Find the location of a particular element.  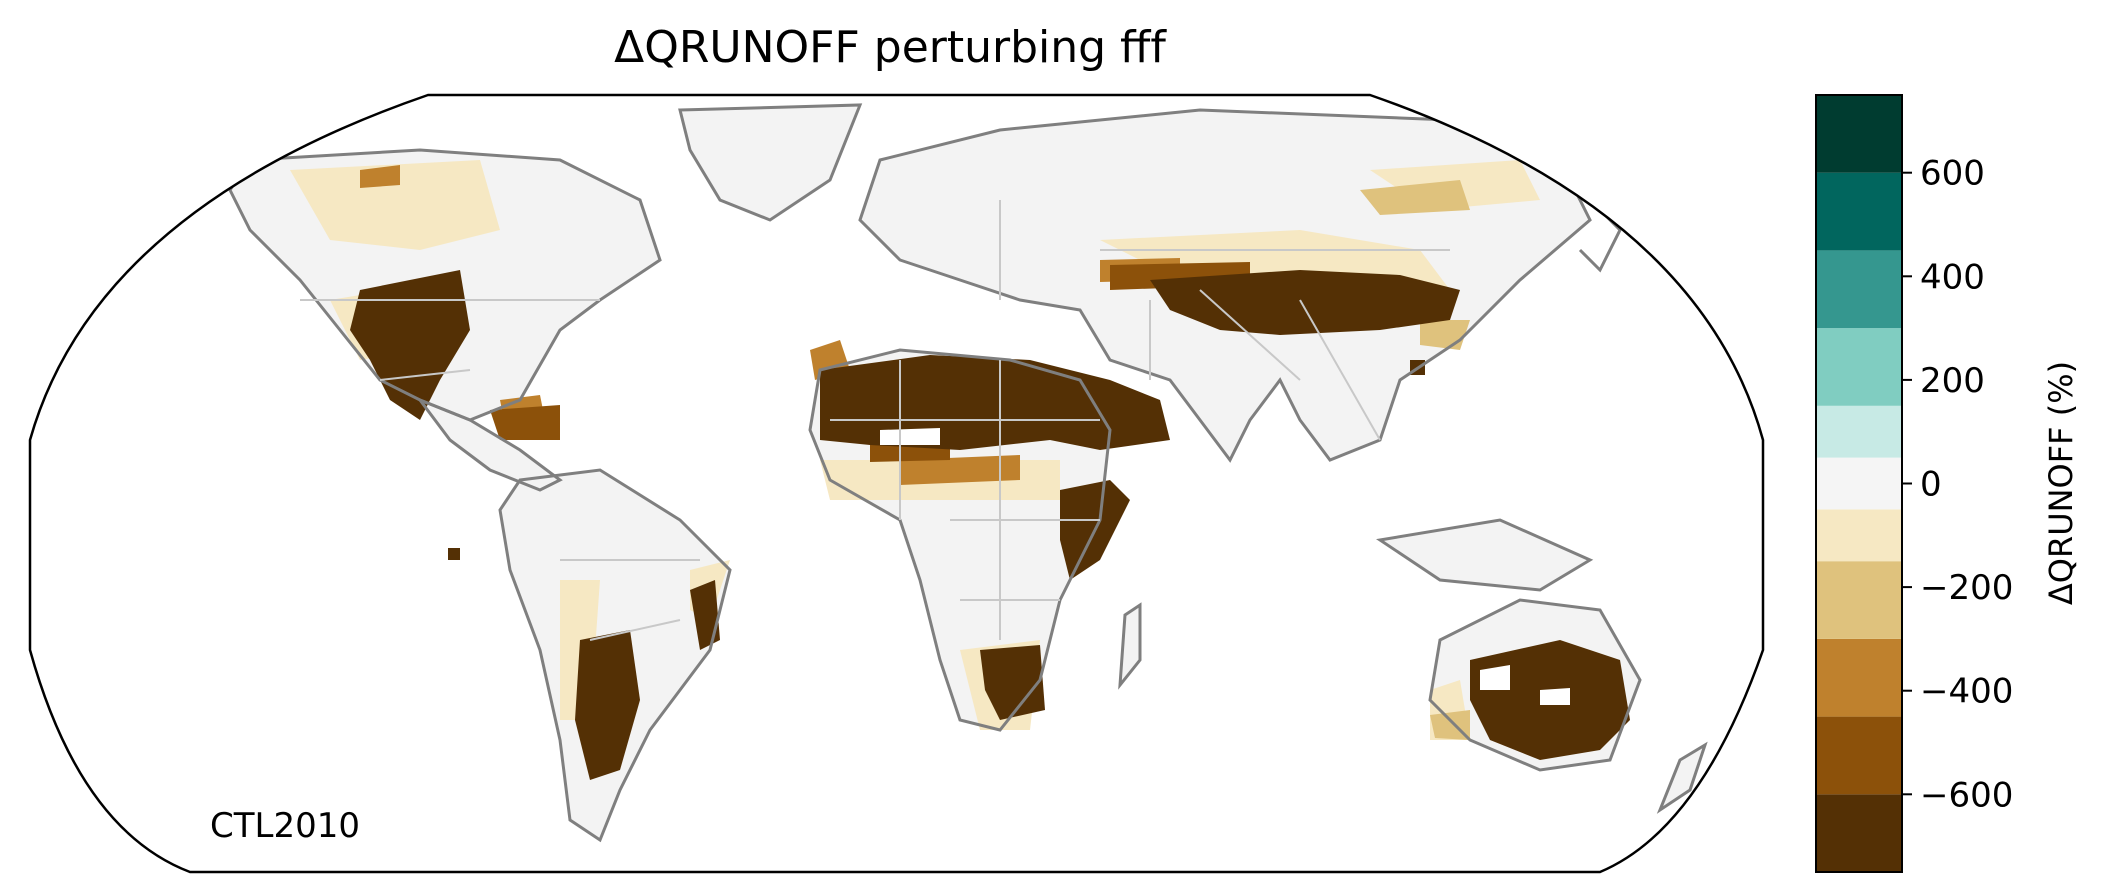

runoff-moderate-decrease is located at coordinates (1415, 460).